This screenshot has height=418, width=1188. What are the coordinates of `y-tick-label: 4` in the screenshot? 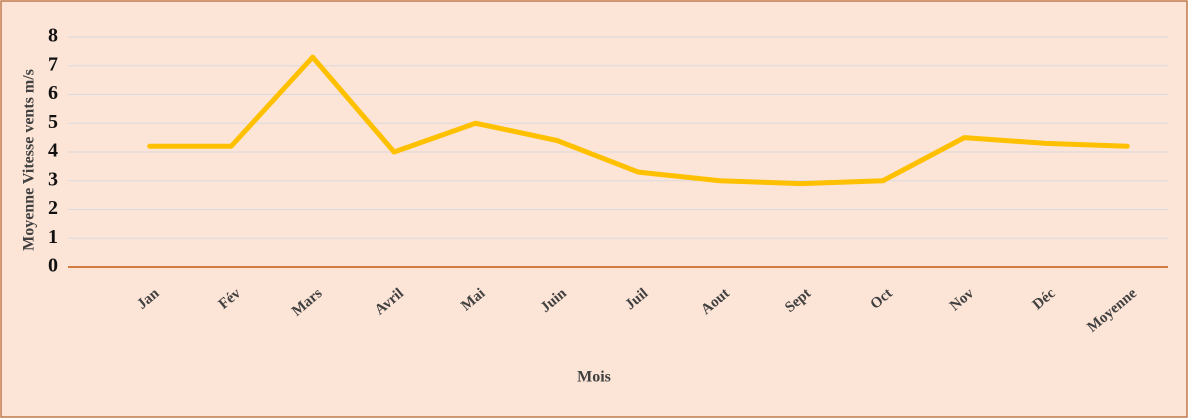 It's located at (53, 151).